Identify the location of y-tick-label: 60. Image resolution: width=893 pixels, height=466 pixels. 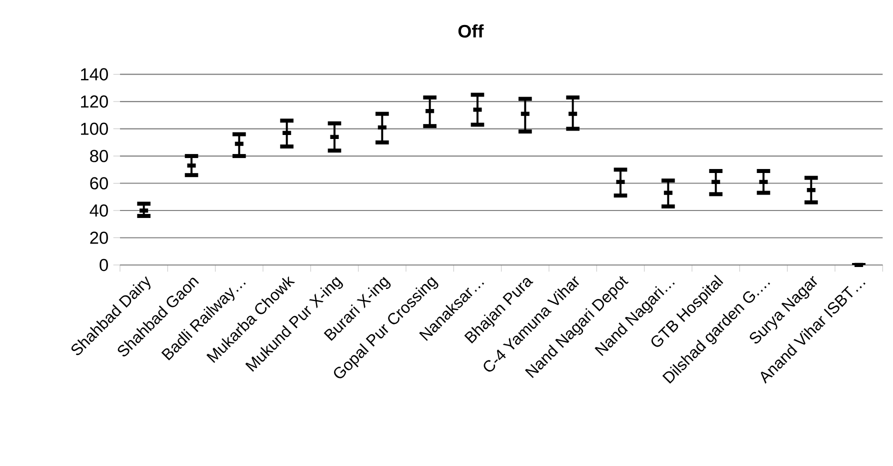
(99, 183).